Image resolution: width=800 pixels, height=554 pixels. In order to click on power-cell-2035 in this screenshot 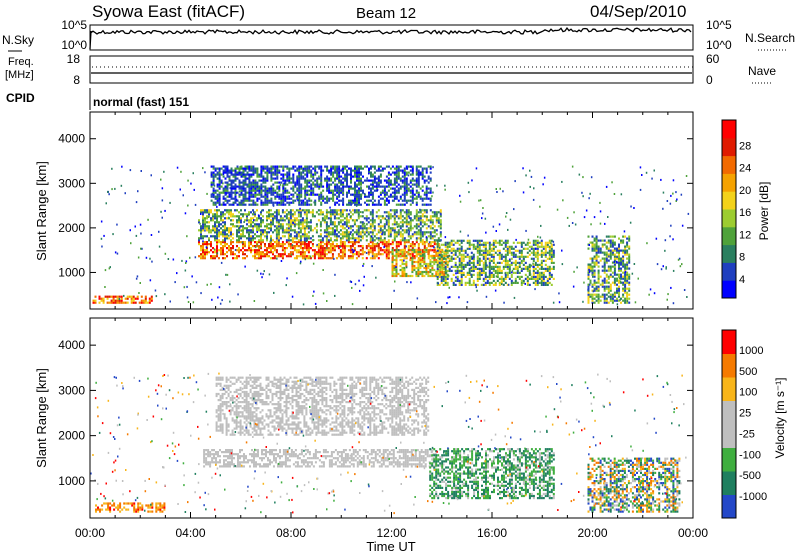, I will do `click(235, 184)`.